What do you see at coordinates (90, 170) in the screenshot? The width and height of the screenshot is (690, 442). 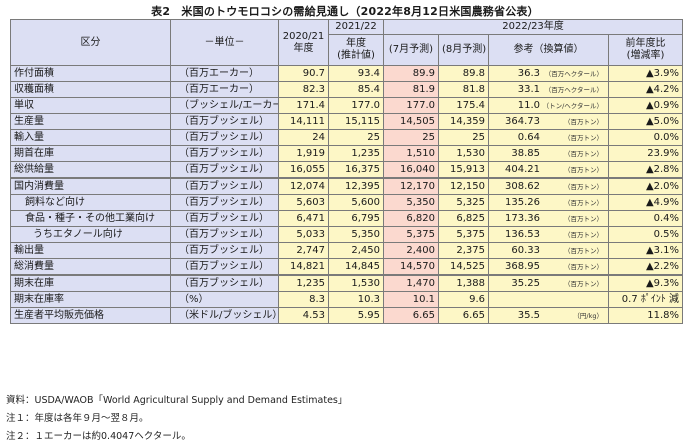 I see `row-label: 総供給量` at bounding box center [90, 170].